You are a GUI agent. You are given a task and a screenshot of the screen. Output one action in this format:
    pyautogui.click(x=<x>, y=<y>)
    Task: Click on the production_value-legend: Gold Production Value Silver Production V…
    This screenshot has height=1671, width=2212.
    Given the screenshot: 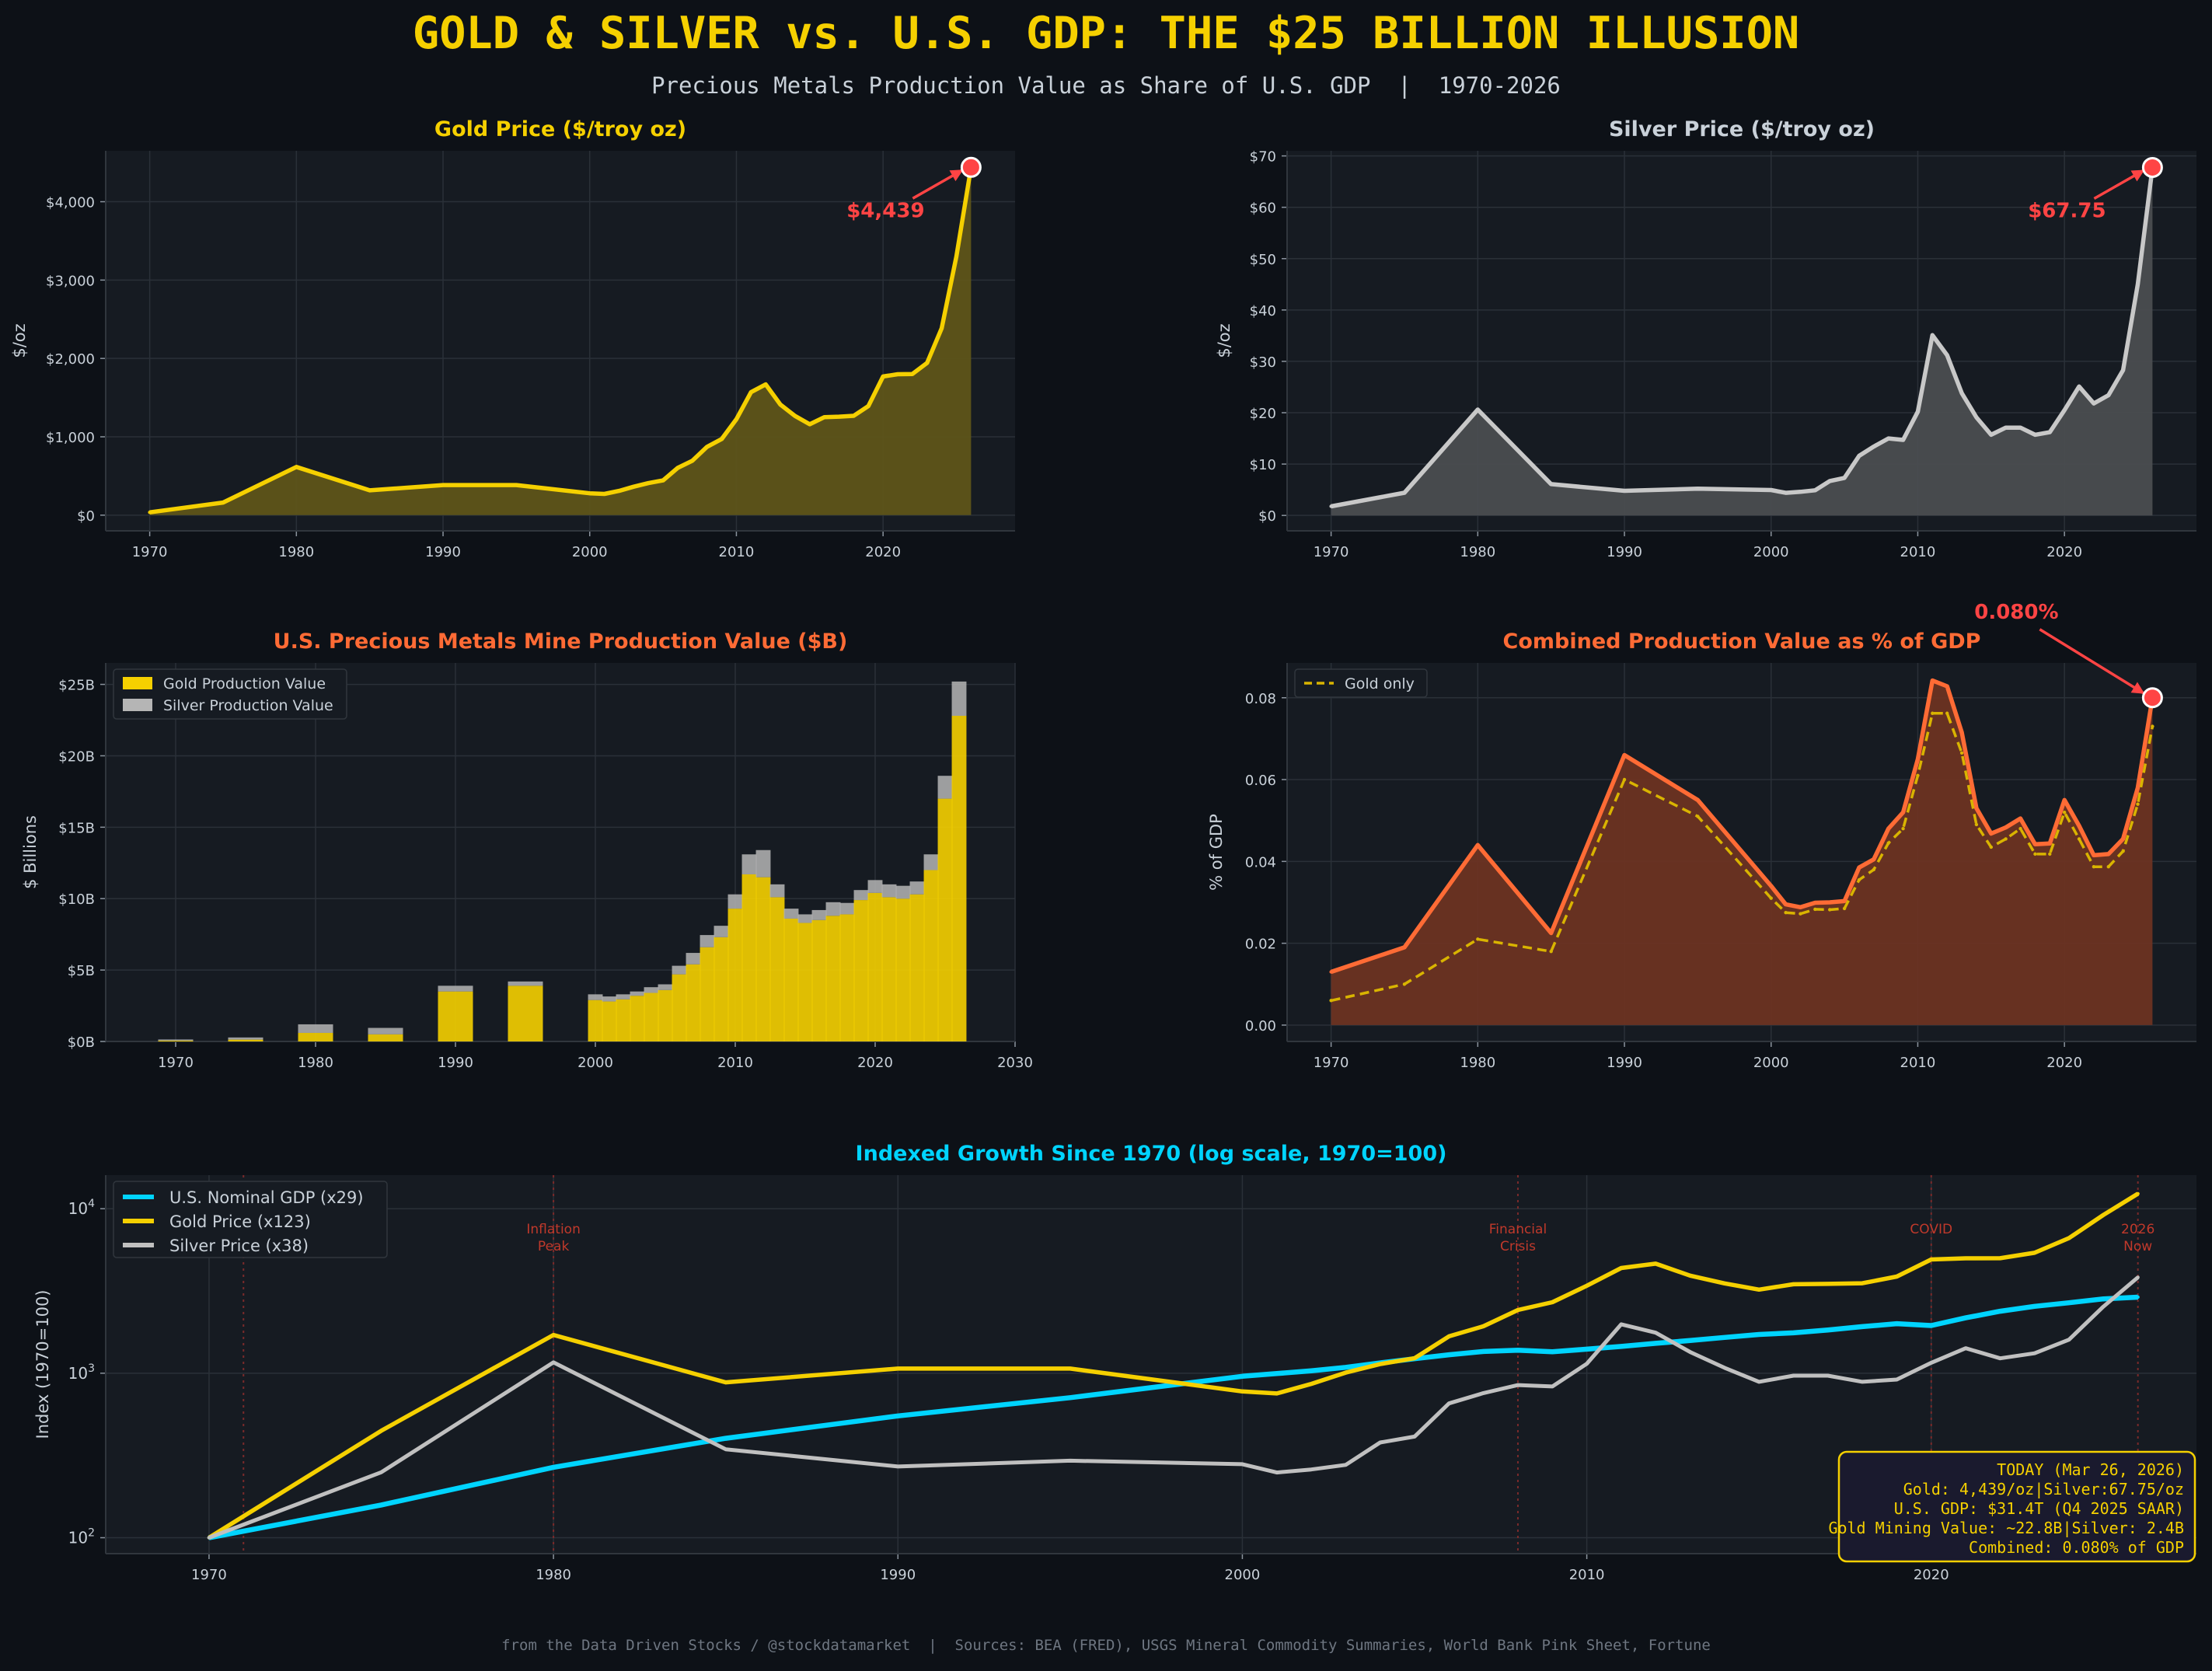 What is the action you would take?
    pyautogui.click(x=230, y=694)
    